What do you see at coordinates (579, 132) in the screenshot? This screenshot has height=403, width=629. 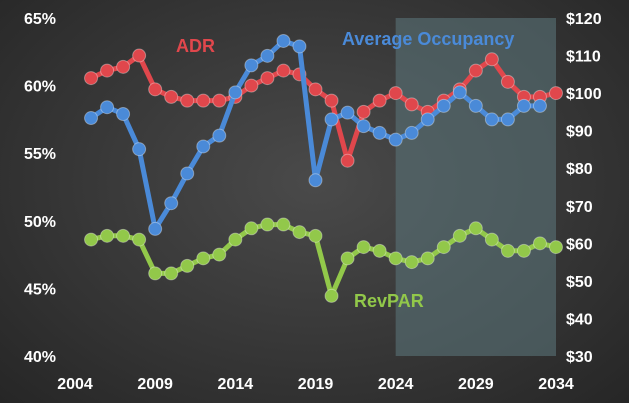 I see `right-axis-tick: $90` at bounding box center [579, 132].